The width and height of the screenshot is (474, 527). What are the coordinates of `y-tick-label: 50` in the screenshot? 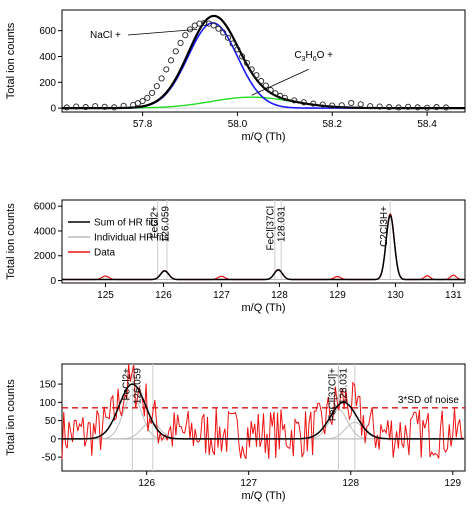 It's located at (51, 421).